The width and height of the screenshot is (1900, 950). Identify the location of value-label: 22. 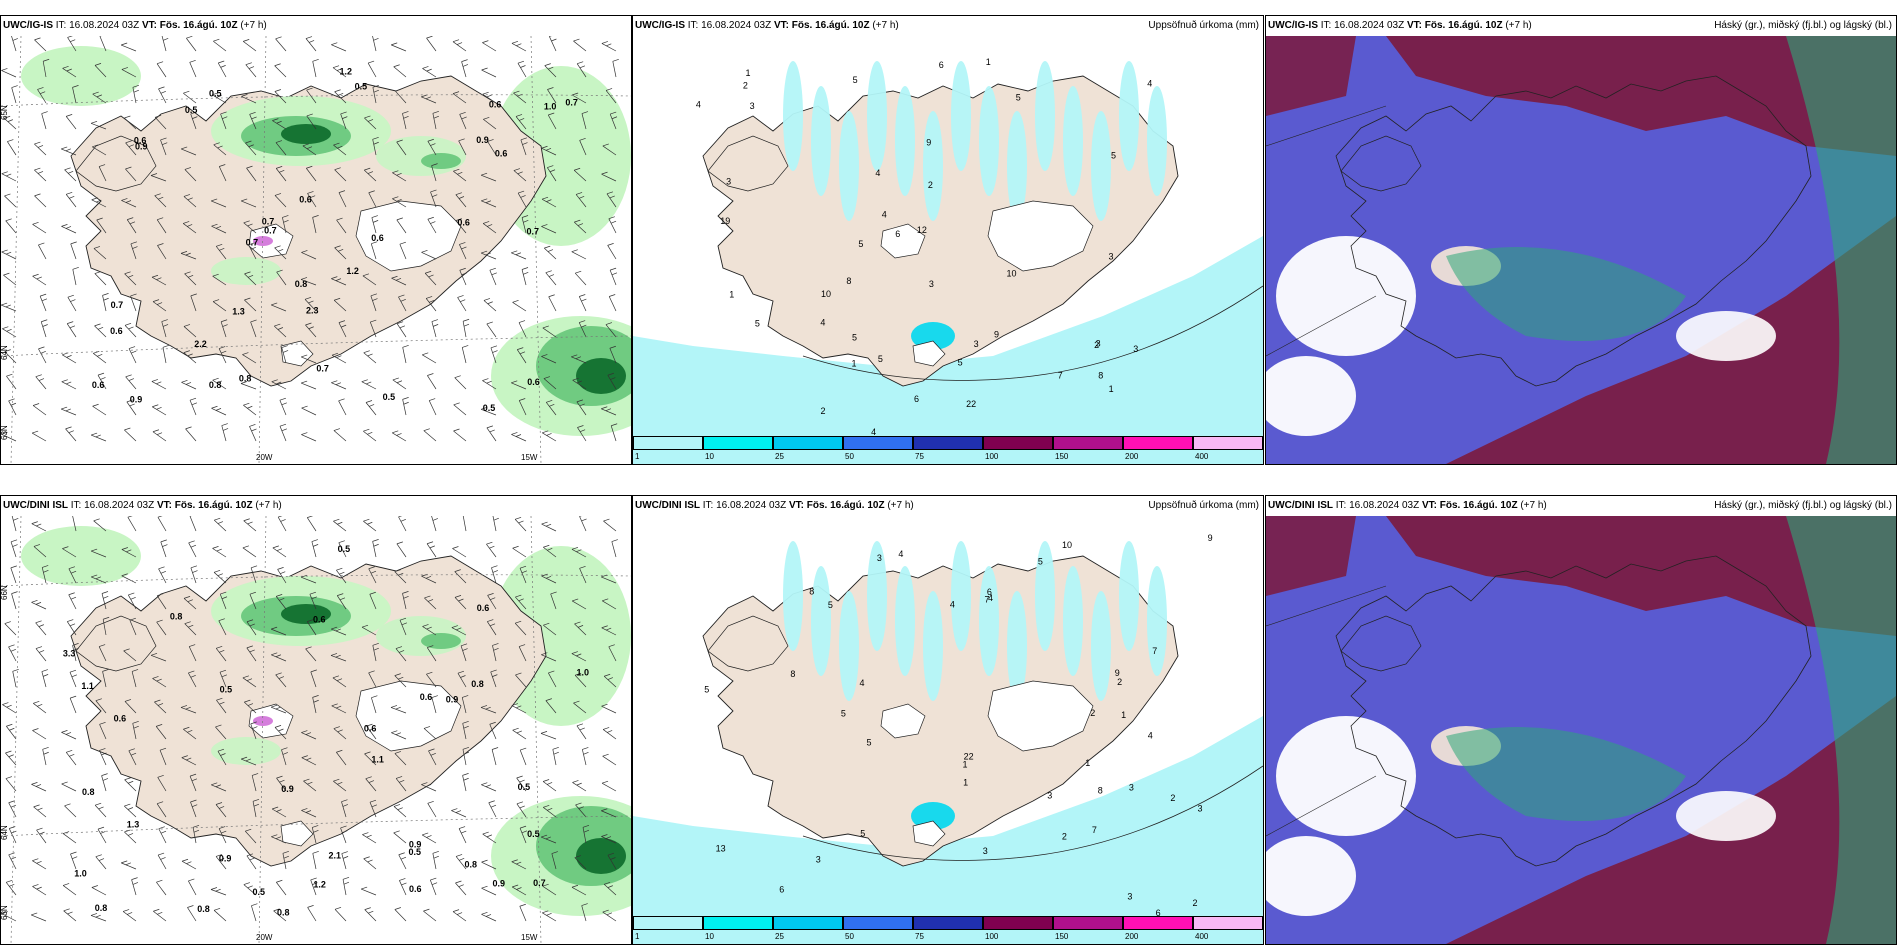
(969, 756).